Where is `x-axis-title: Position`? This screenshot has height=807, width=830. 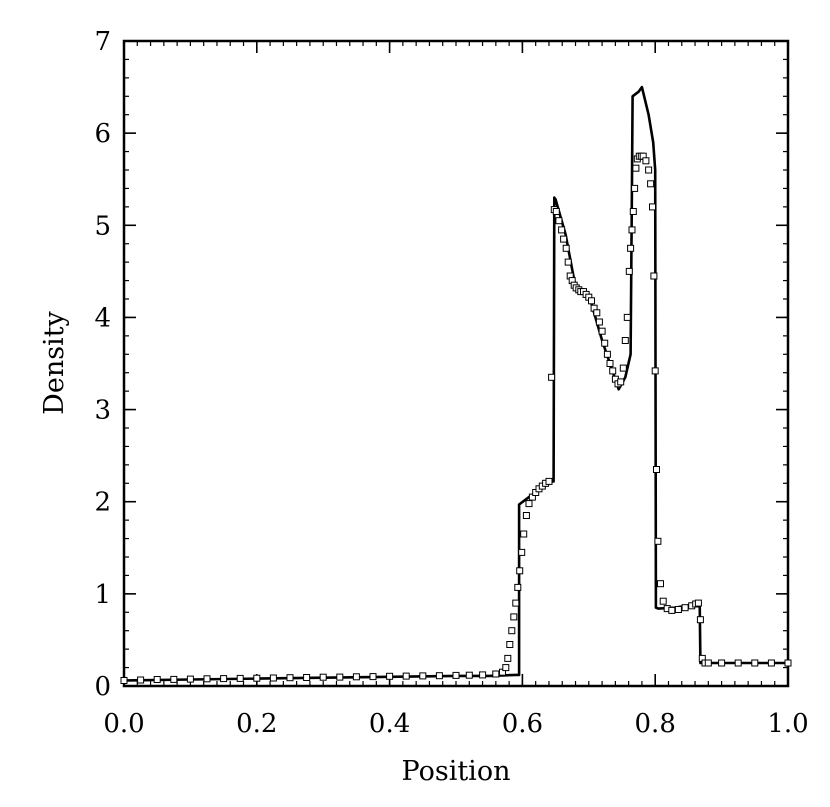 x-axis-title: Position is located at coordinates (456, 771).